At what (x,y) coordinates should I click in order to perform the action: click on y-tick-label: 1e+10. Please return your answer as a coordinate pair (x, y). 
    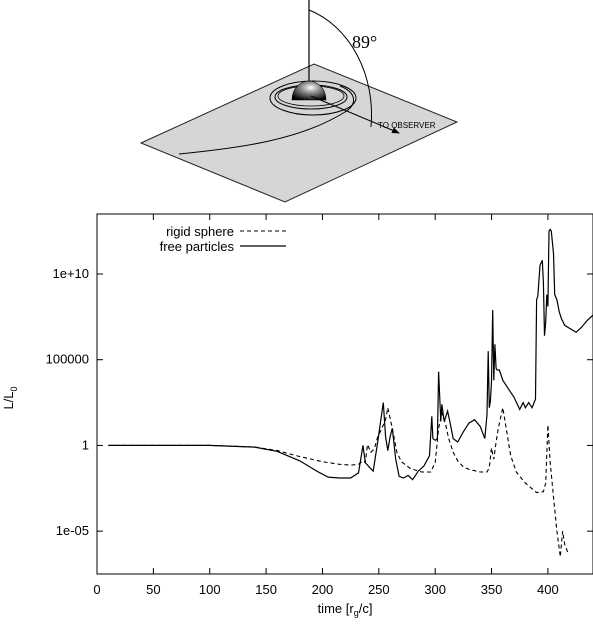
    Looking at the image, I should click on (70, 273).